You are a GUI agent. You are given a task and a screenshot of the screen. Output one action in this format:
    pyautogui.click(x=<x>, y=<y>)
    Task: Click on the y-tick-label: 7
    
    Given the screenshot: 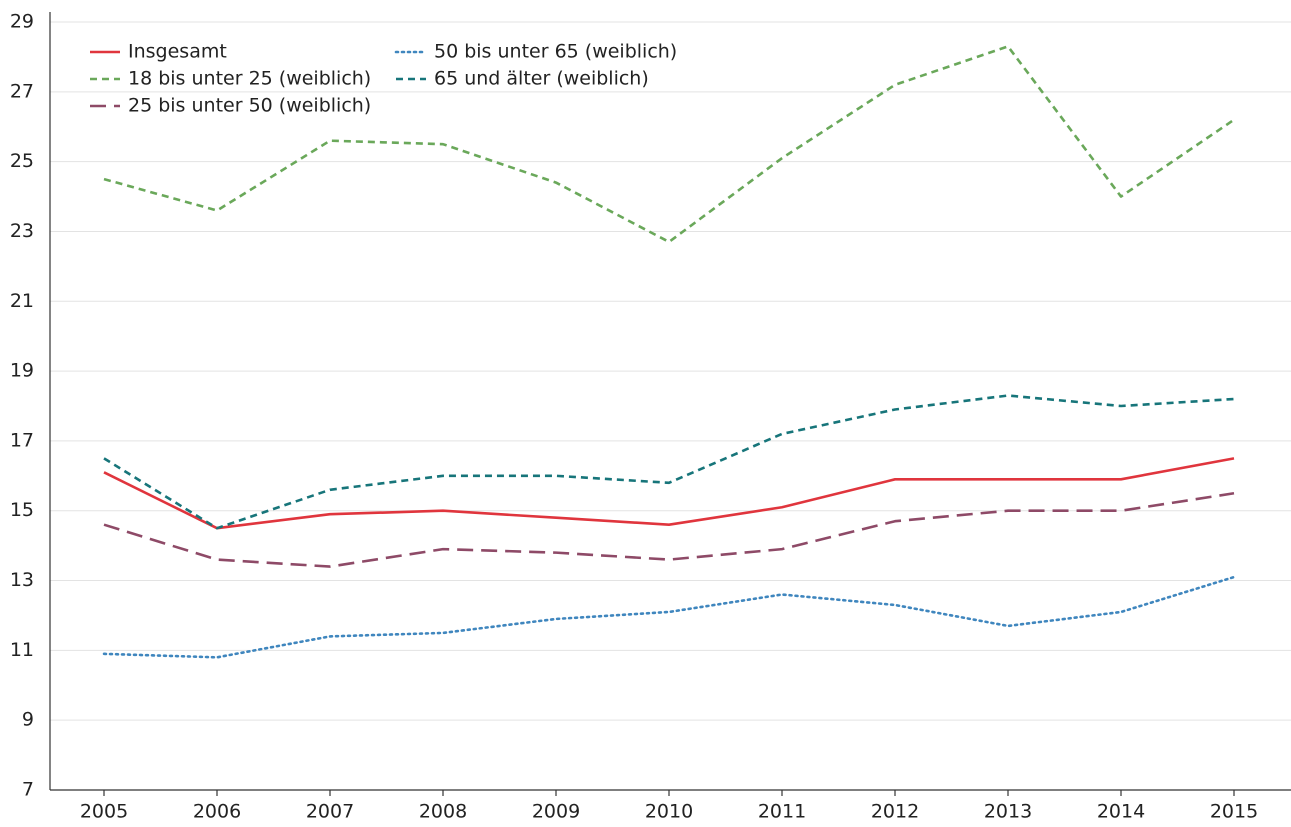 What is the action you would take?
    pyautogui.click(x=28, y=790)
    